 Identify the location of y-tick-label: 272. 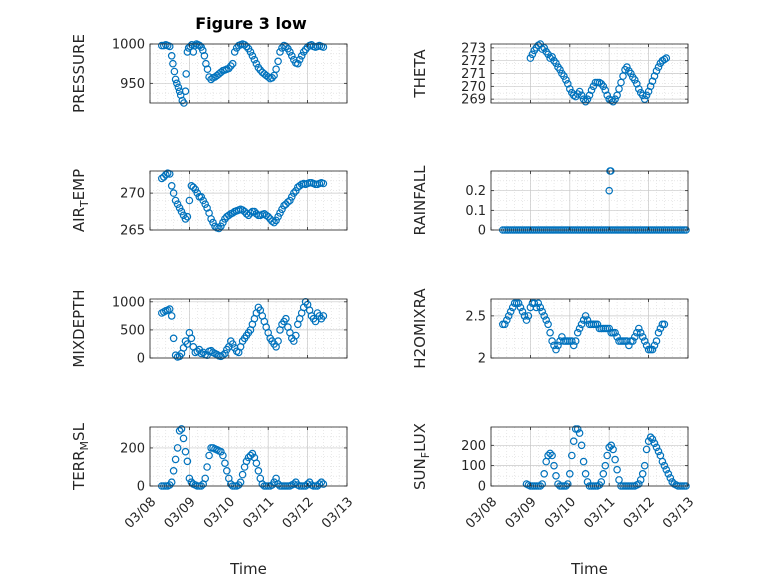
(473, 61).